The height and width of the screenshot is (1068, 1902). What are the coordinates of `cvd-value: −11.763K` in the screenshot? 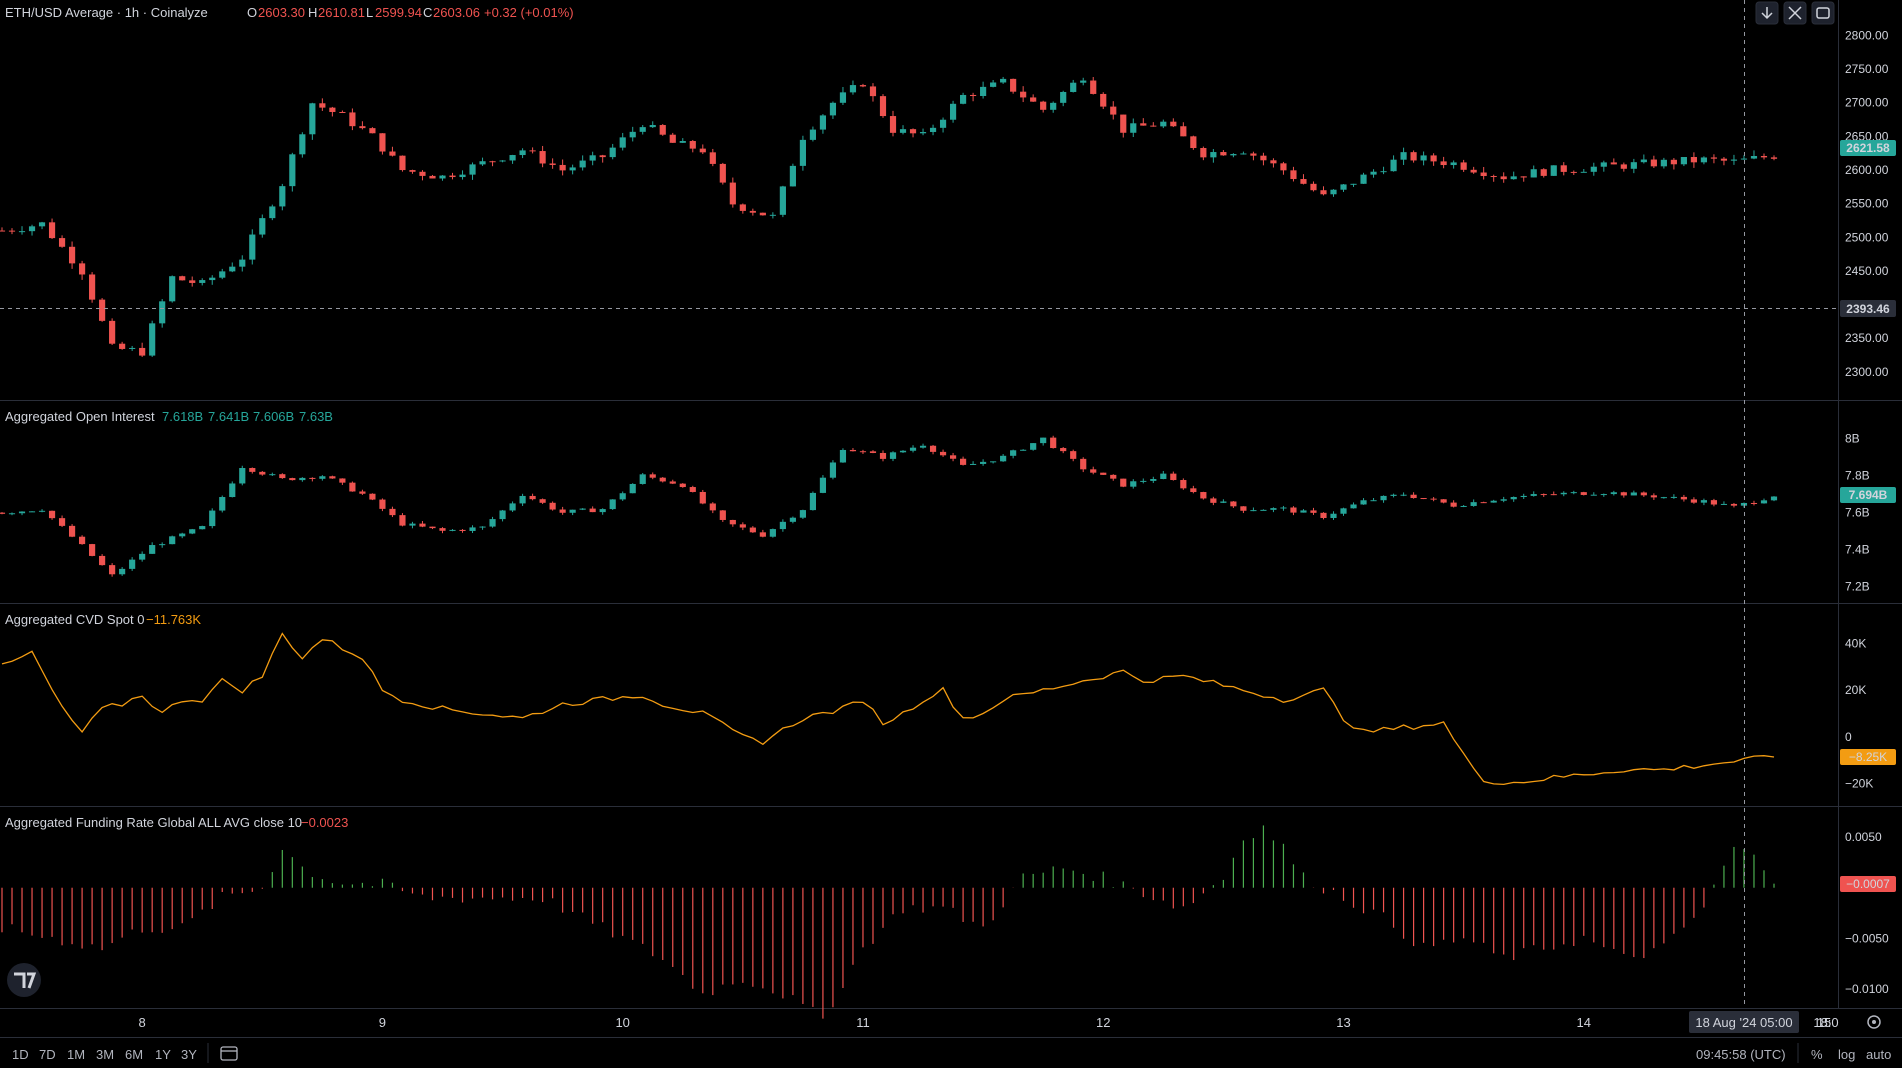 It's located at (173, 619).